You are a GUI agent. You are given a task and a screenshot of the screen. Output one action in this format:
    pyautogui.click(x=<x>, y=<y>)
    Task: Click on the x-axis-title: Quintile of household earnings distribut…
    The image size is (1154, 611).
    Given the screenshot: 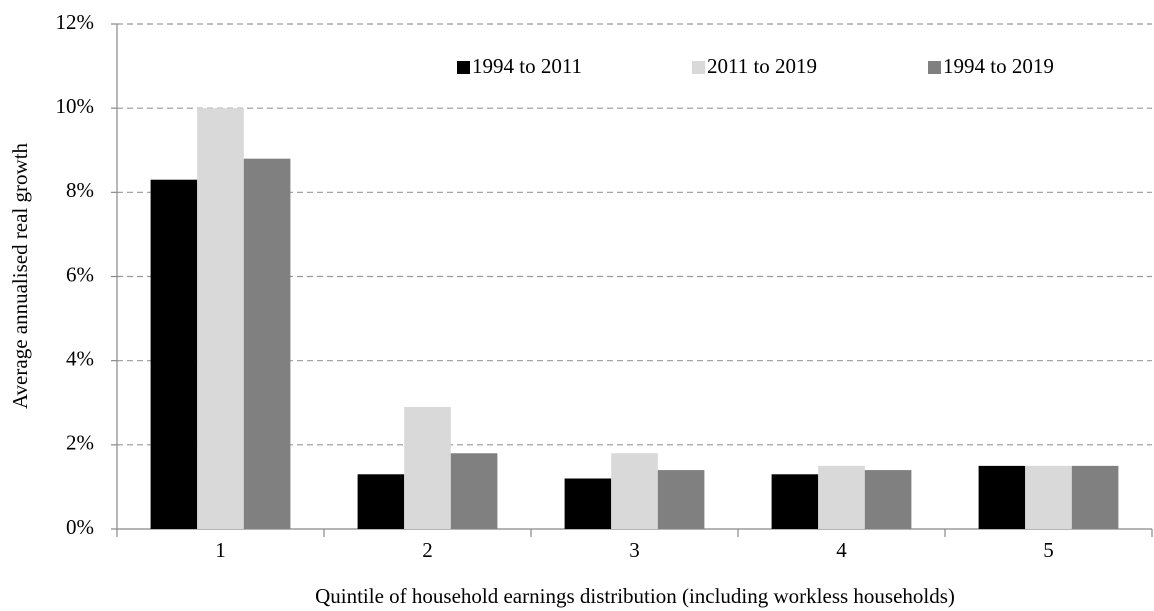 What is the action you would take?
    pyautogui.click(x=635, y=596)
    